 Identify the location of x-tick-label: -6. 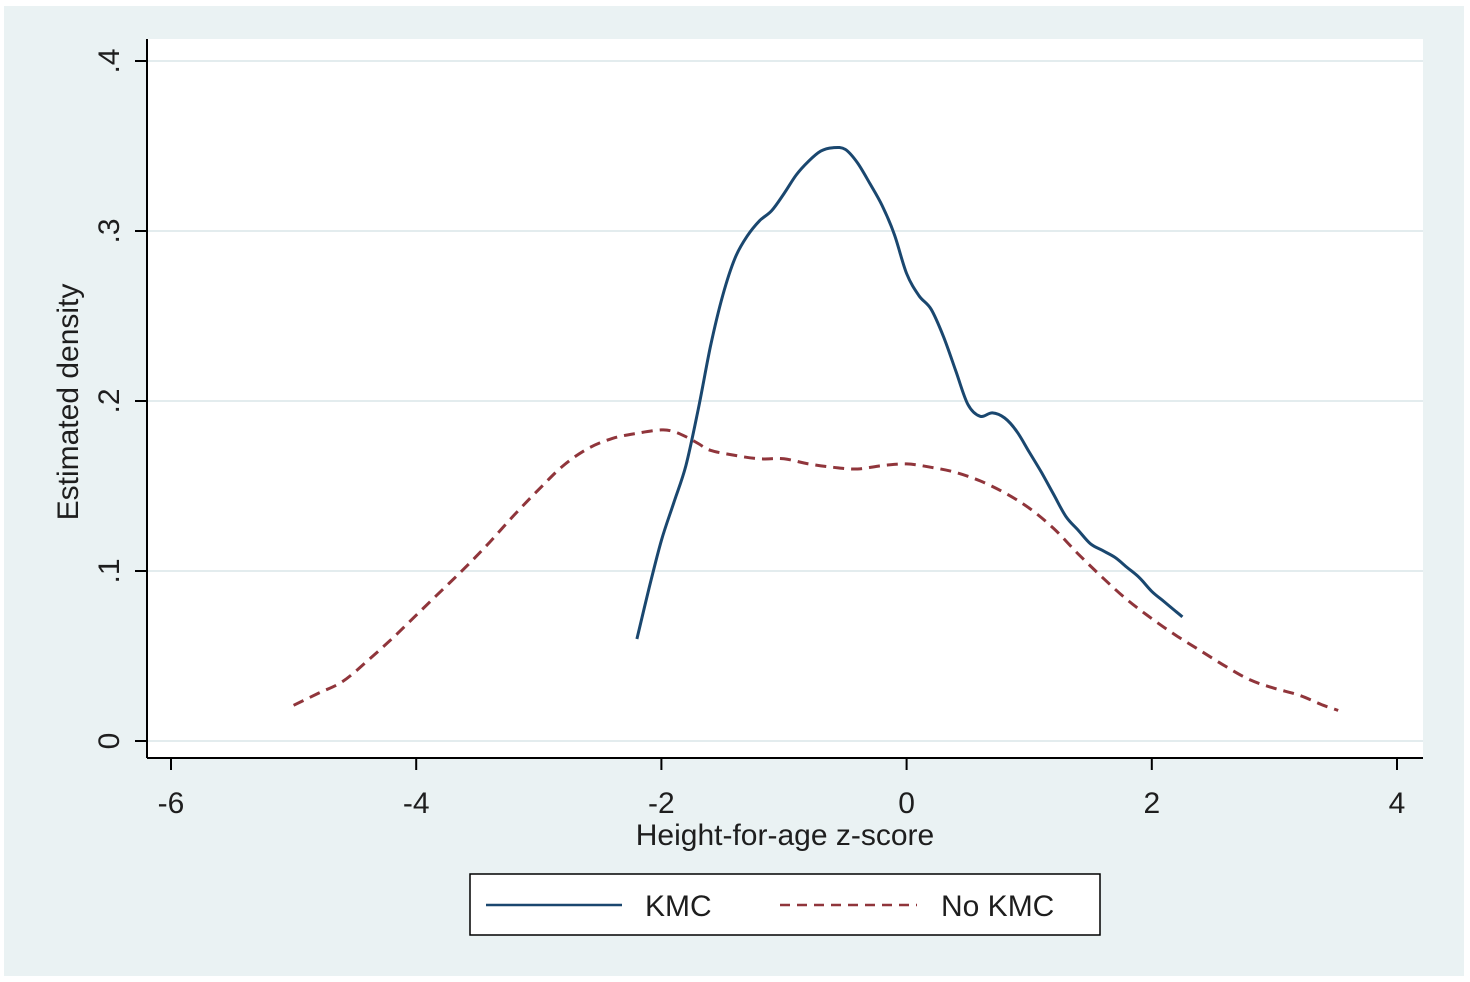
(171, 803).